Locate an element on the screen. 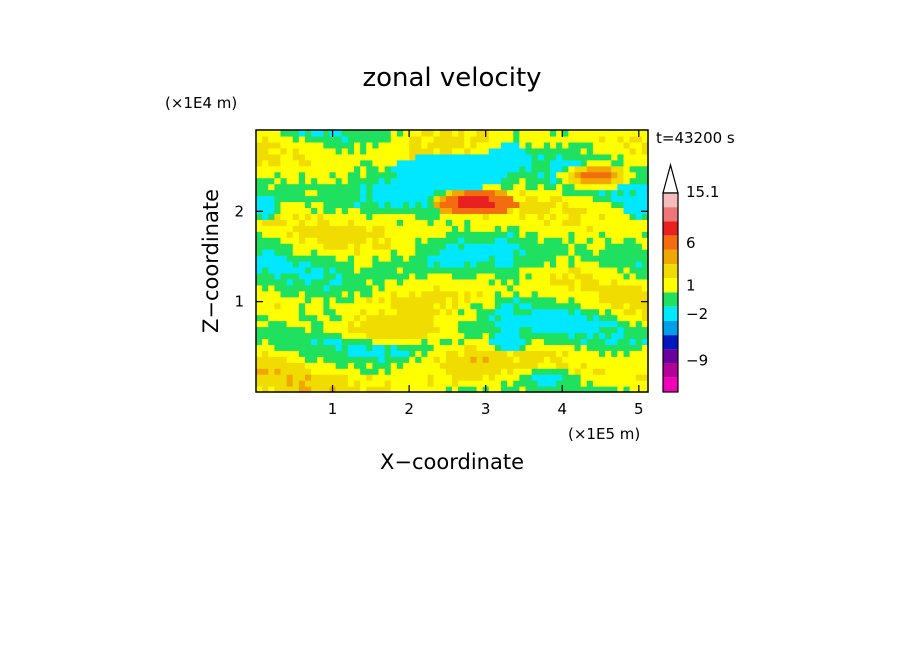 The image size is (904, 654). y-tick-label: 2 is located at coordinates (239, 211).